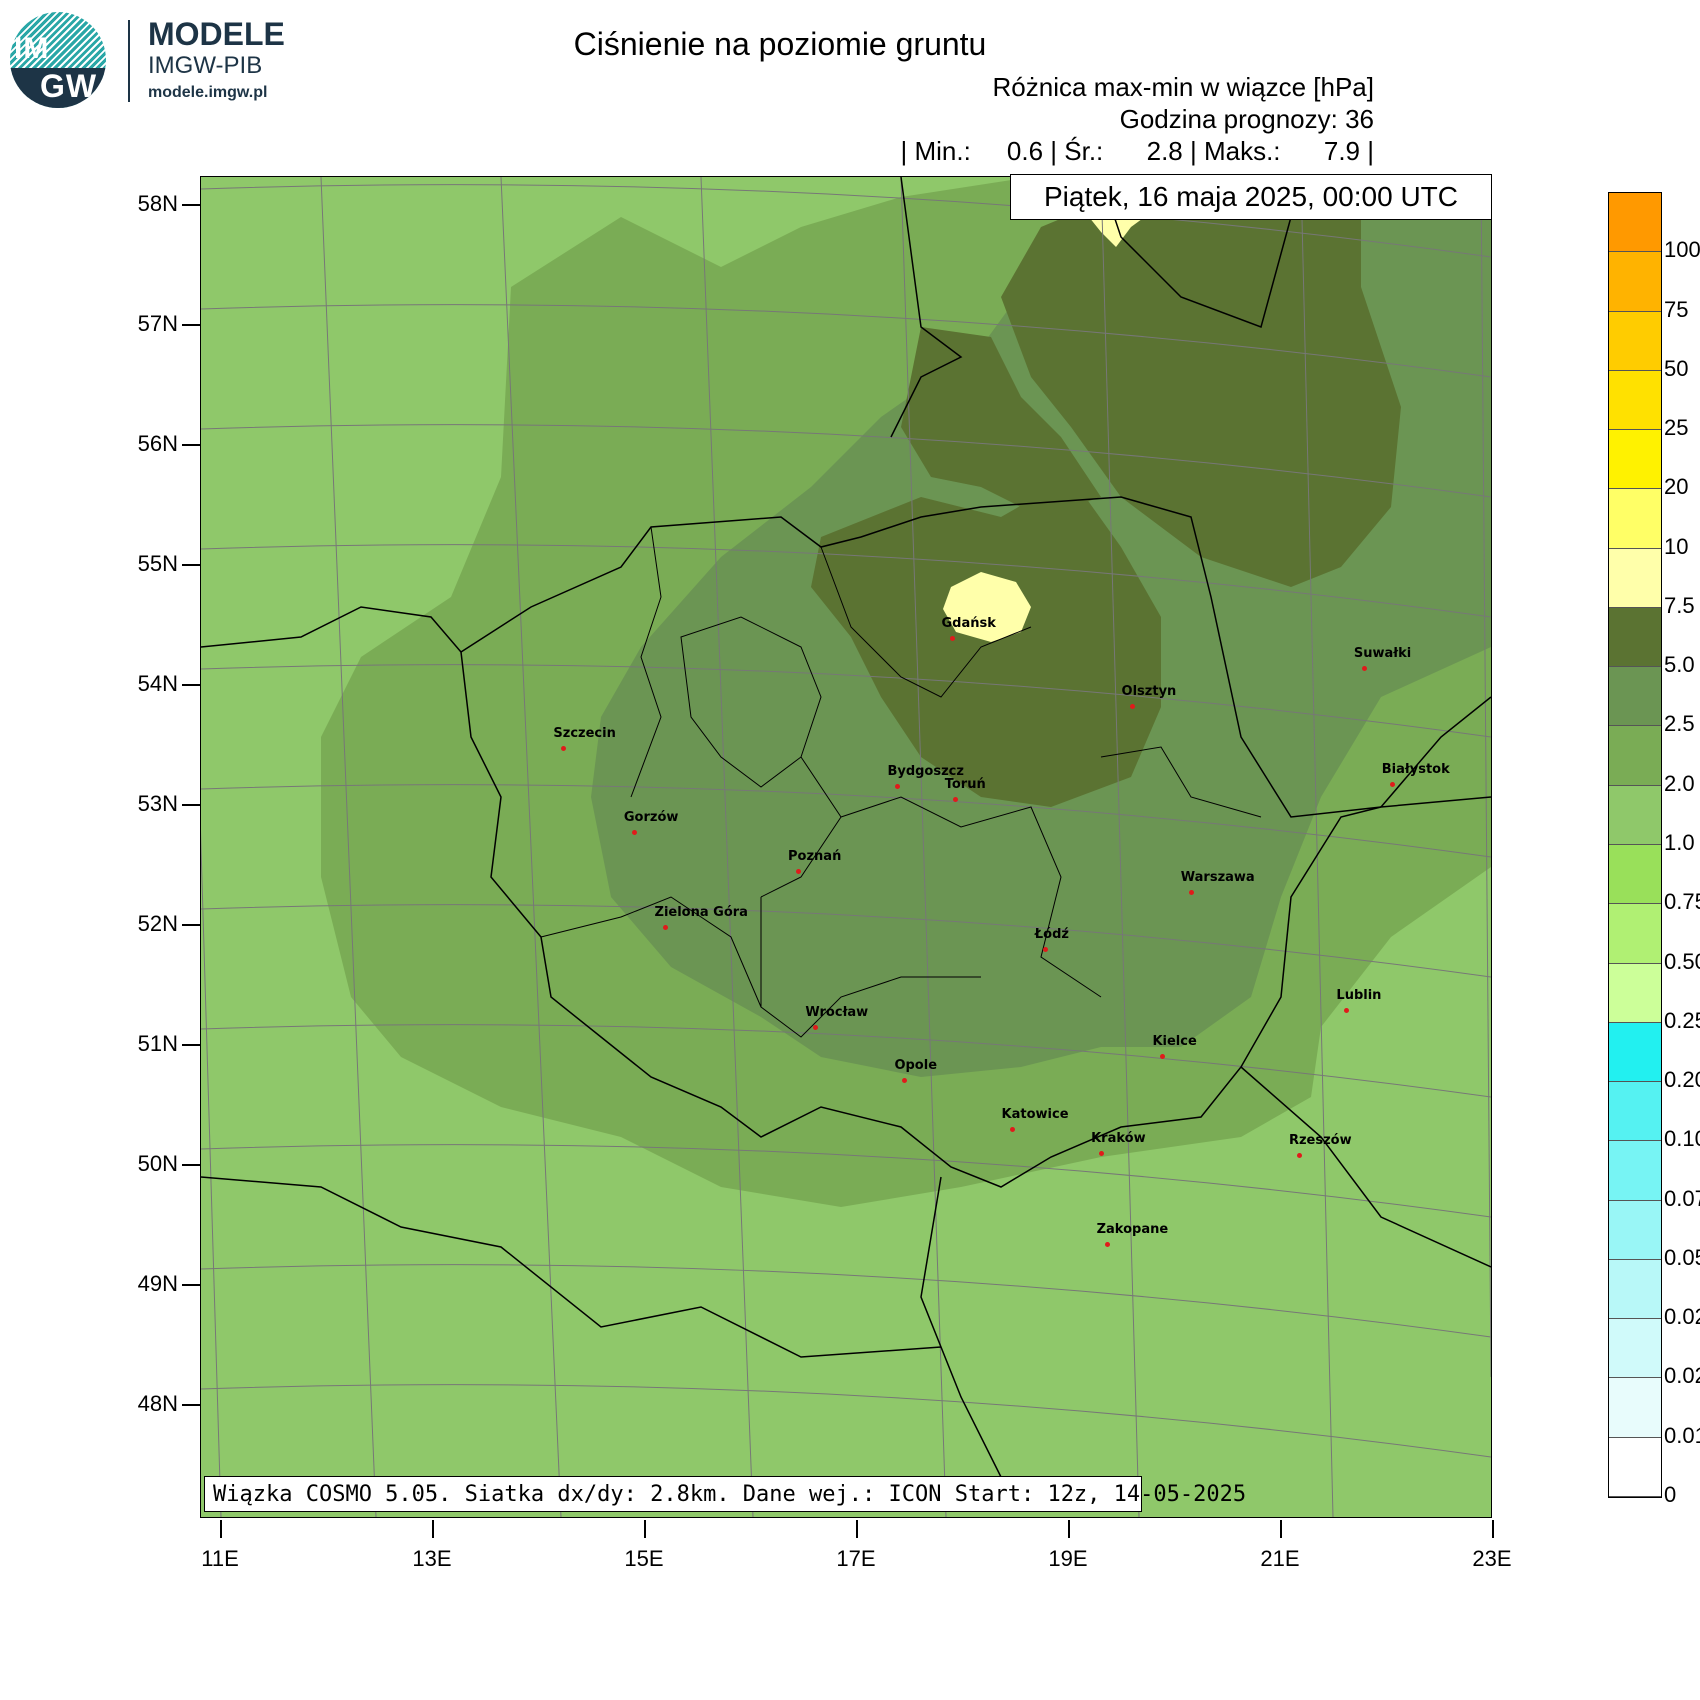 This screenshot has height=1700, width=1700. What do you see at coordinates (1676, 428) in the screenshot?
I see `colorbar-label: 25` at bounding box center [1676, 428].